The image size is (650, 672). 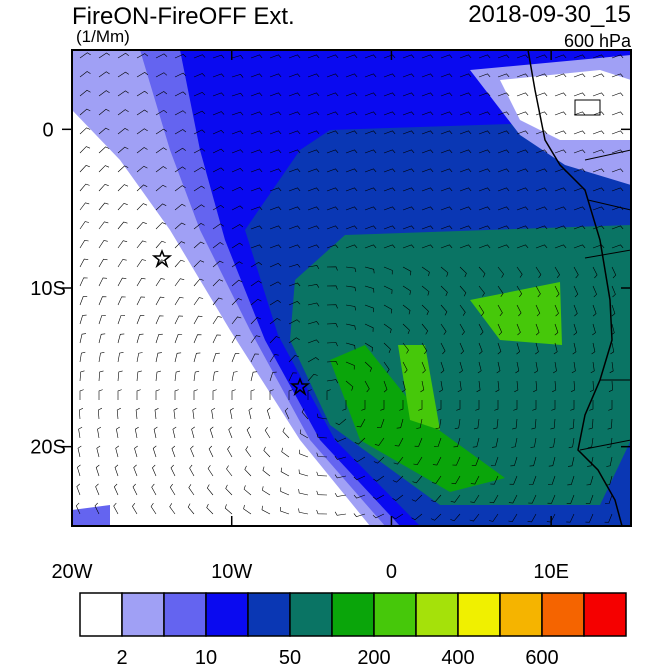 What do you see at coordinates (47, 130) in the screenshot?
I see `y-tick-label: 0` at bounding box center [47, 130].